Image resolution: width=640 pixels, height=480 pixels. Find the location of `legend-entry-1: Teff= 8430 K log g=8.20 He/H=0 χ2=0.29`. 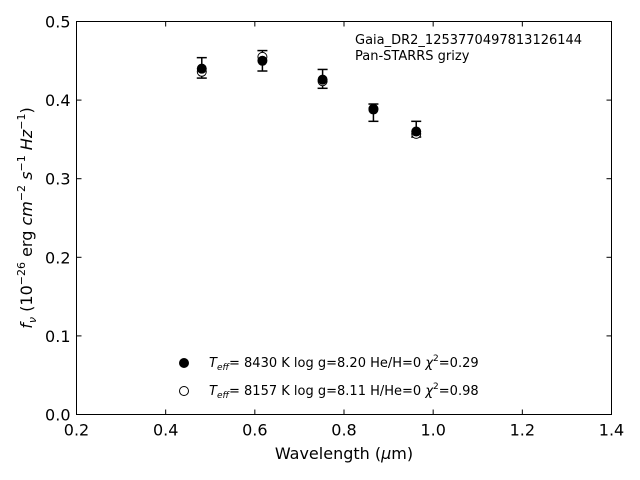

legend-entry-1: Teff= 8430 K log g=8.20 He/H=0 χ2=0.29 is located at coordinates (344, 363).